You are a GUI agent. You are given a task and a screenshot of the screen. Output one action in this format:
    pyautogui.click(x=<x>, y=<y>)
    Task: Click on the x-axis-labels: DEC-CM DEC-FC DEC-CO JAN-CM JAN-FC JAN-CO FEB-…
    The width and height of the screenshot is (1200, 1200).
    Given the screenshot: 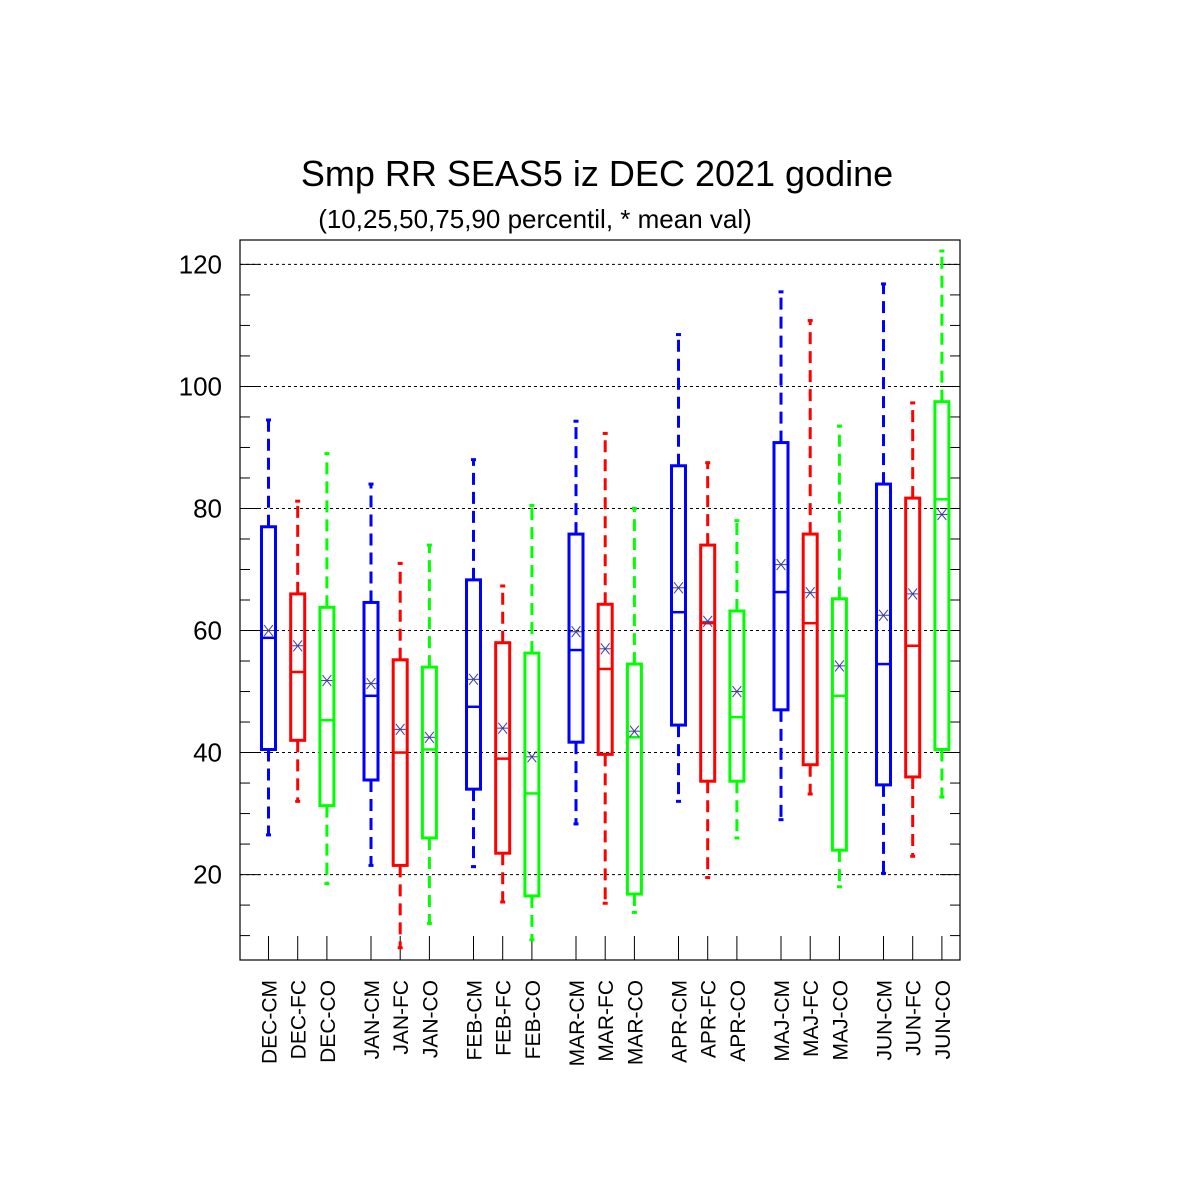 What is the action you would take?
    pyautogui.click(x=607, y=1023)
    